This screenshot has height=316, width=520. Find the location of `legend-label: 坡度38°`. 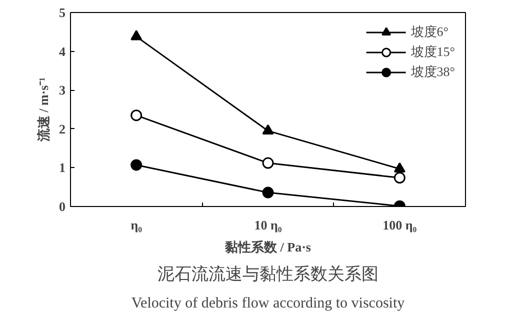

legend-label: 坡度38° is located at coordinates (432, 72).